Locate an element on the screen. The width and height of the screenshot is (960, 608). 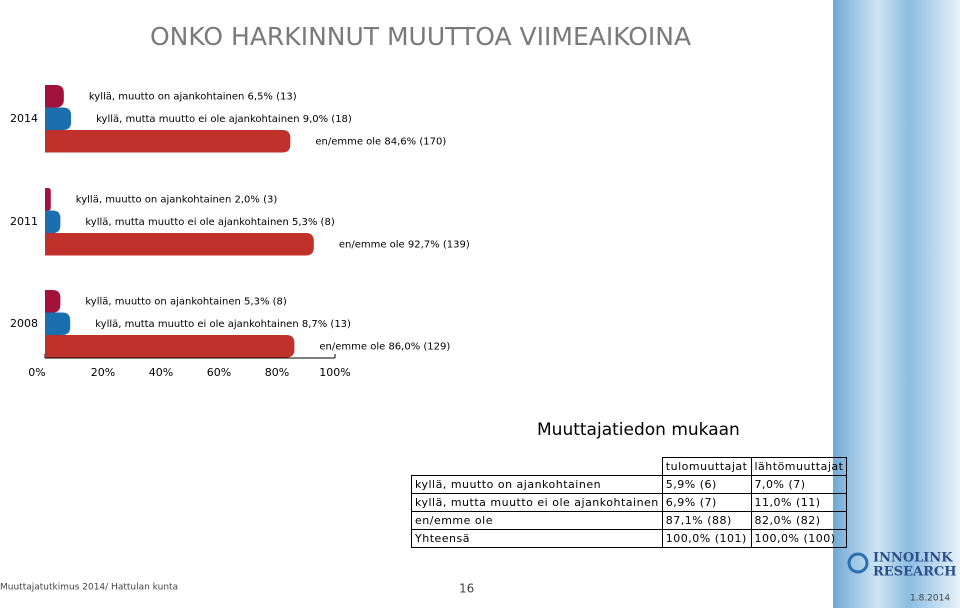
table-cell: 6,9% (7) is located at coordinates (706, 502).